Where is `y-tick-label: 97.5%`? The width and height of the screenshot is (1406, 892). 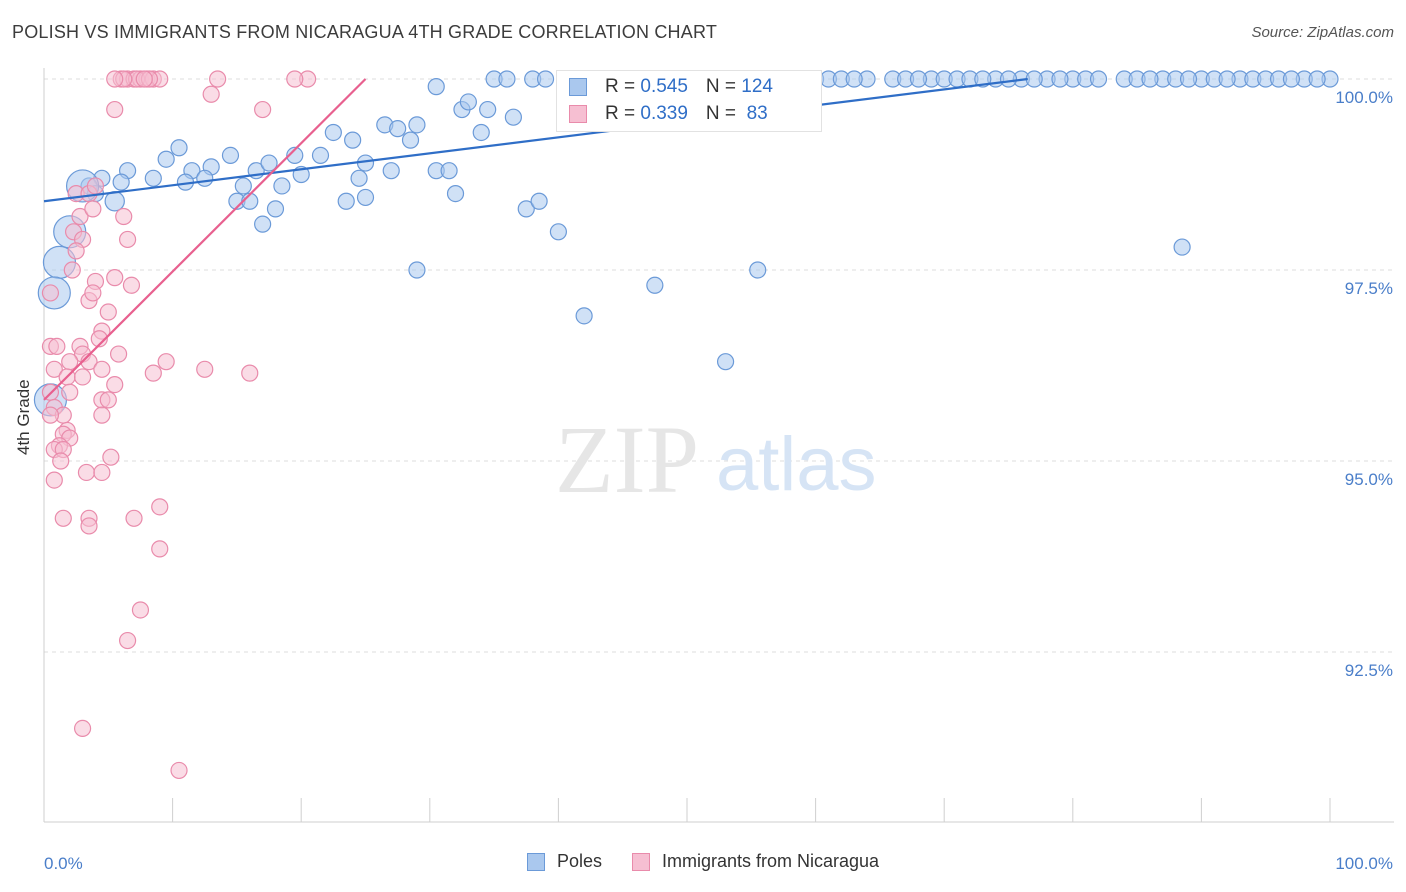 y-tick-label: 97.5% is located at coordinates (1369, 288).